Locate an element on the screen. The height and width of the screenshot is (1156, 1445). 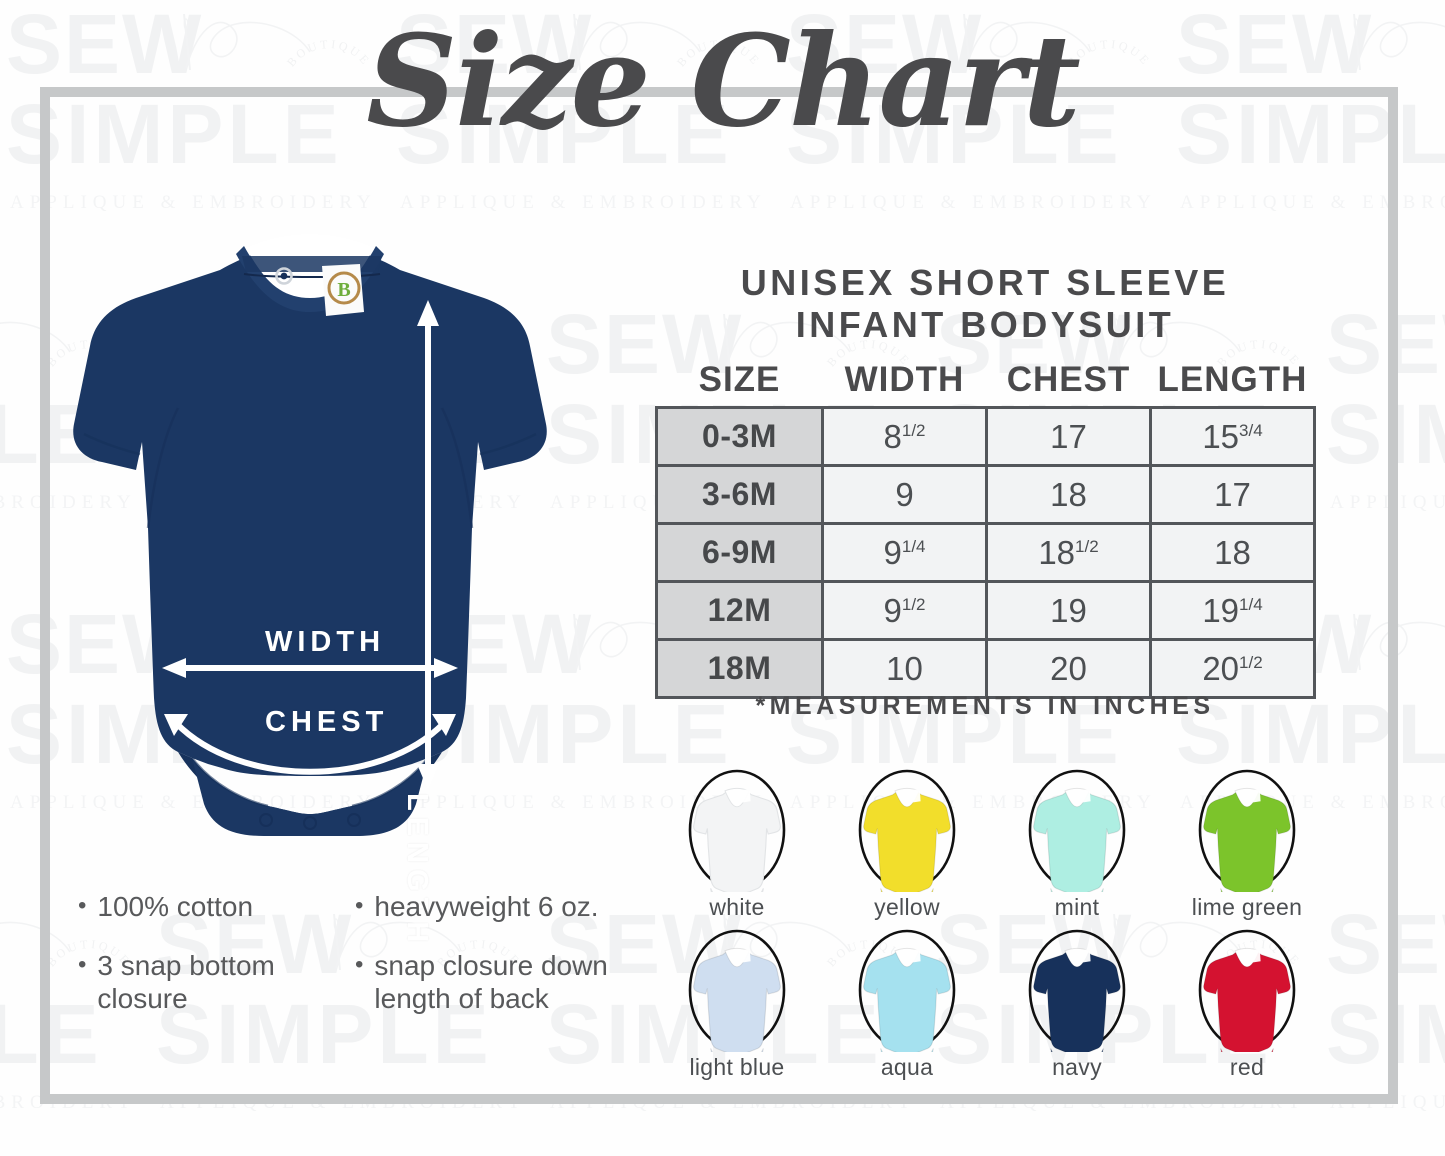
cell-width: 81/2 is located at coordinates (904, 436).